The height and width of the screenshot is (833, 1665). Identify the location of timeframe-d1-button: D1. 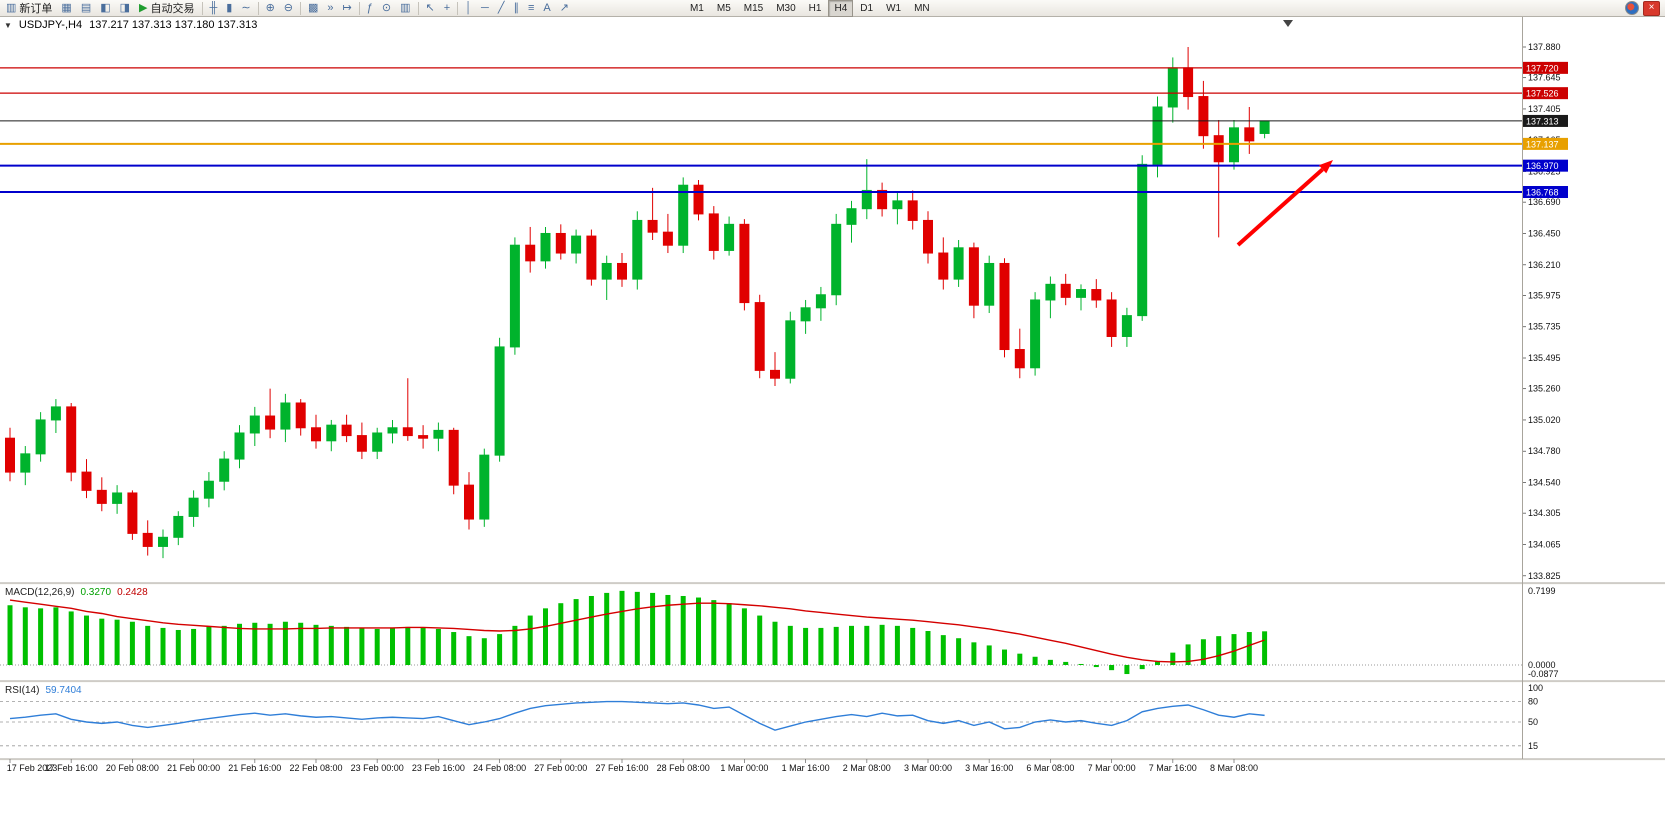
(867, 8).